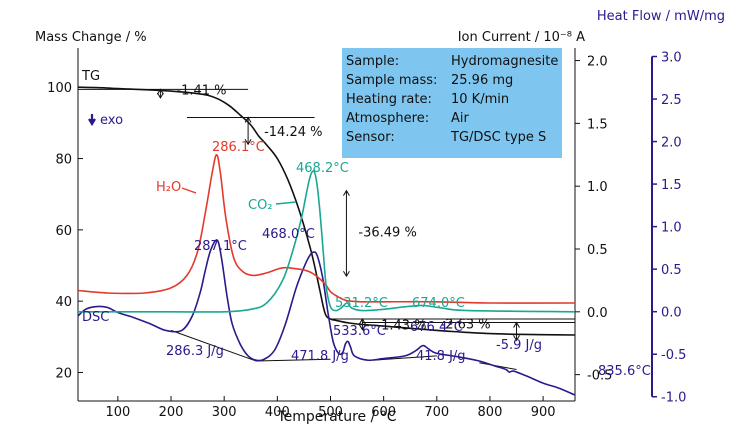 This screenshot has height=429, width=729. I want to click on x-tick-label: 400, so click(277, 412).